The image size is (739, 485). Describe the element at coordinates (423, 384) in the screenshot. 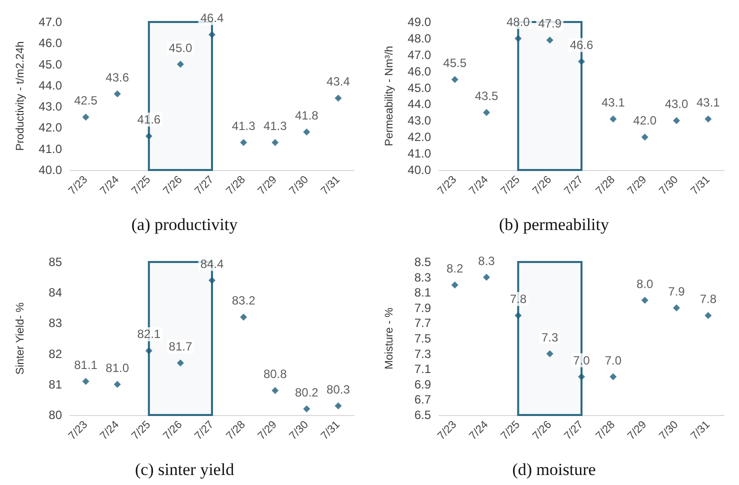

I see `y-tick-label: 6.9` at that location.